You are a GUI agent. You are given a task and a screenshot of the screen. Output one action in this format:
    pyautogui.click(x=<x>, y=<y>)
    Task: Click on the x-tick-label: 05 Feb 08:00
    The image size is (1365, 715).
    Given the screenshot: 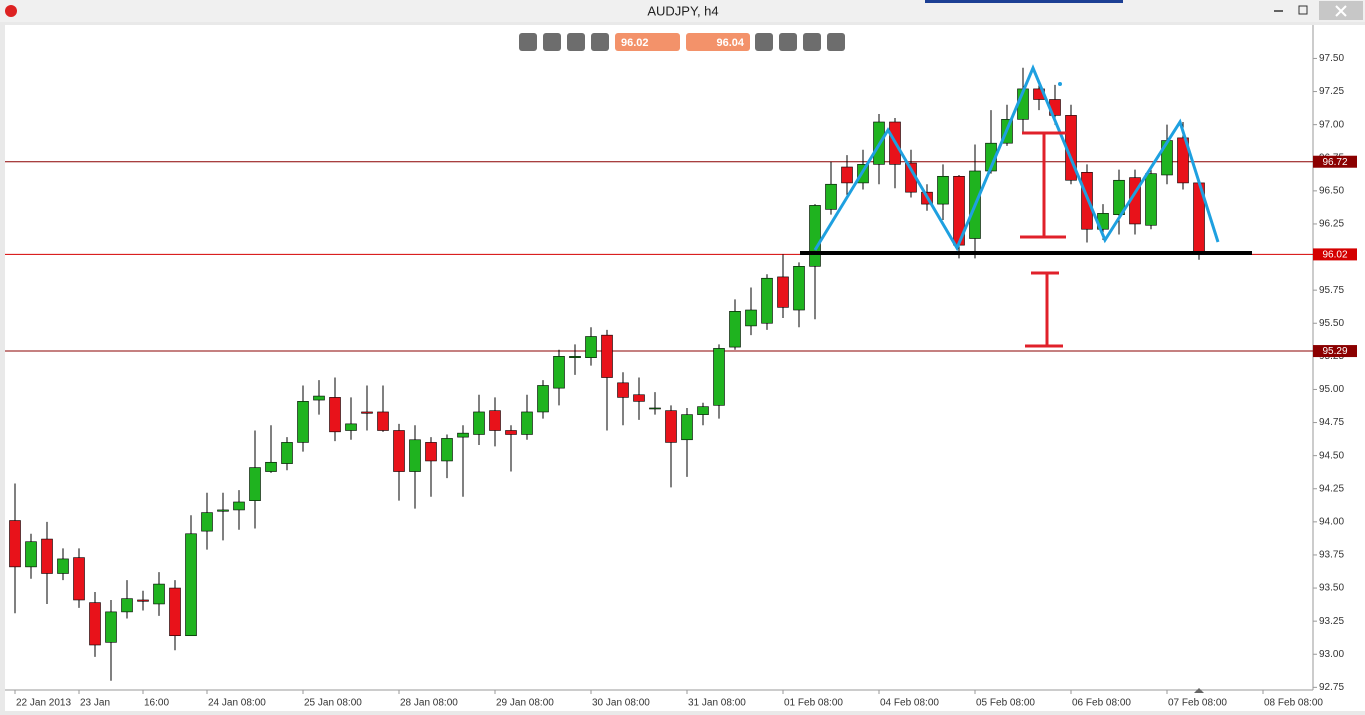 What is the action you would take?
    pyautogui.click(x=1005, y=703)
    